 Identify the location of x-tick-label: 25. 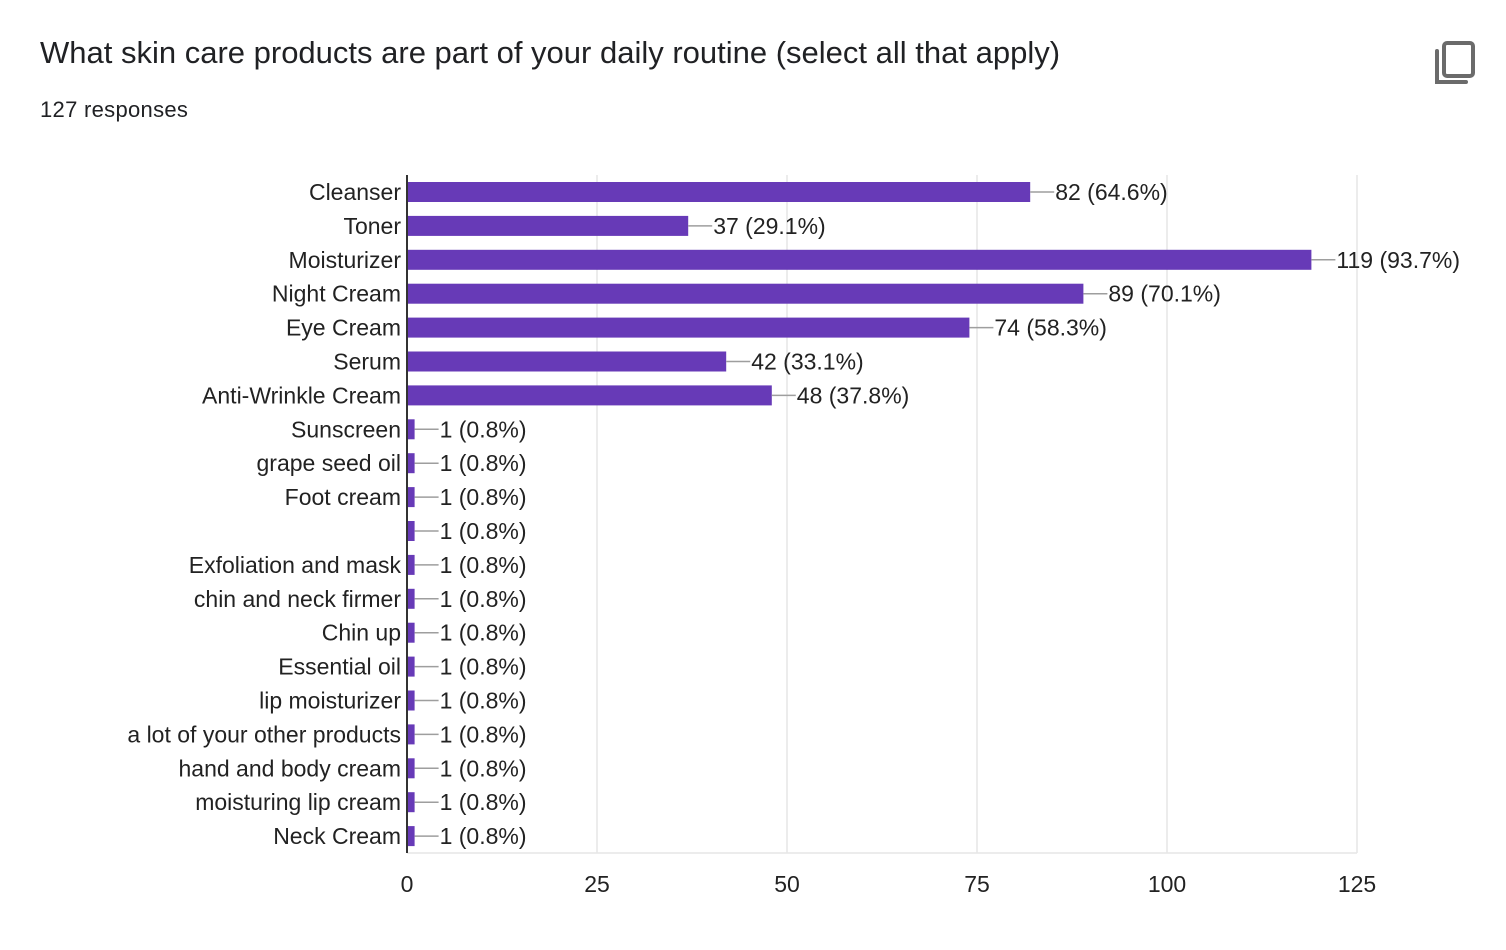
(597, 884).